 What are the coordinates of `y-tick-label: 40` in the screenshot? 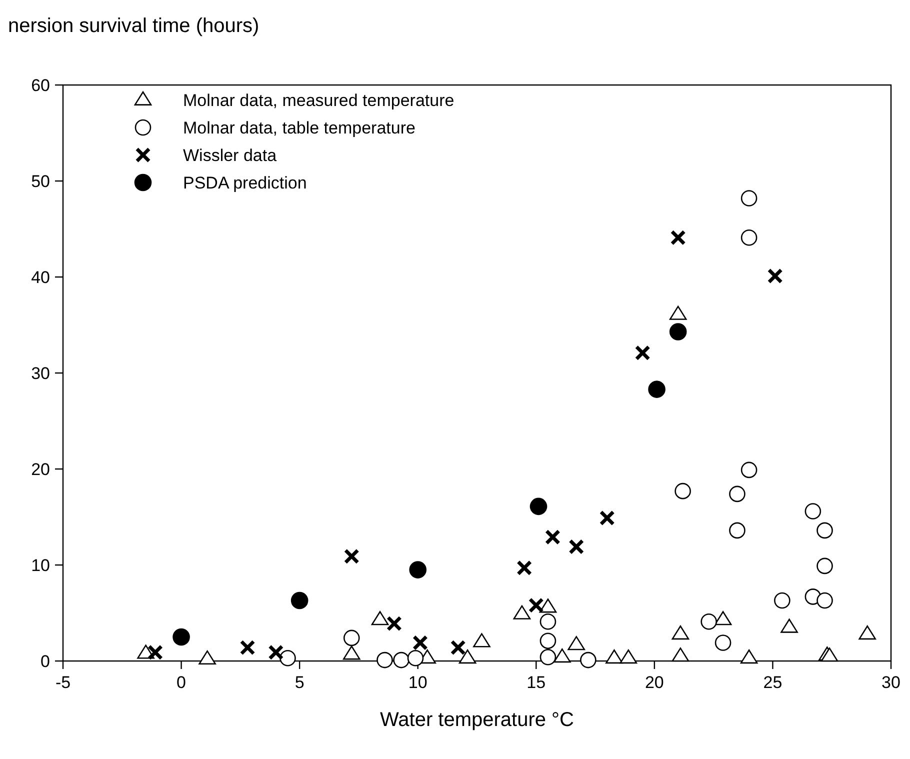 It's located at (40, 277).